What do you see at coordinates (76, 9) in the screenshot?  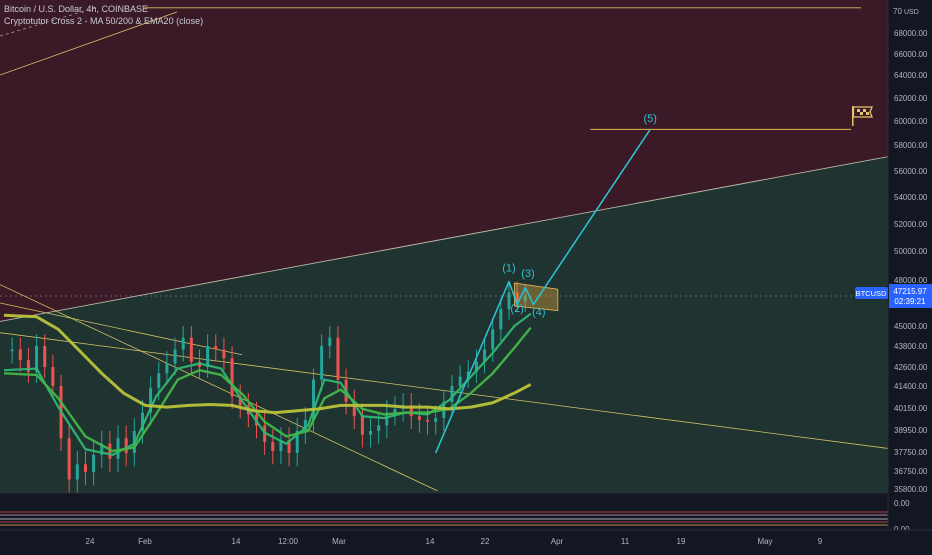 I see `symbol-title: Bitcoin / U.S. Dollar, 4h, COINBASE` at bounding box center [76, 9].